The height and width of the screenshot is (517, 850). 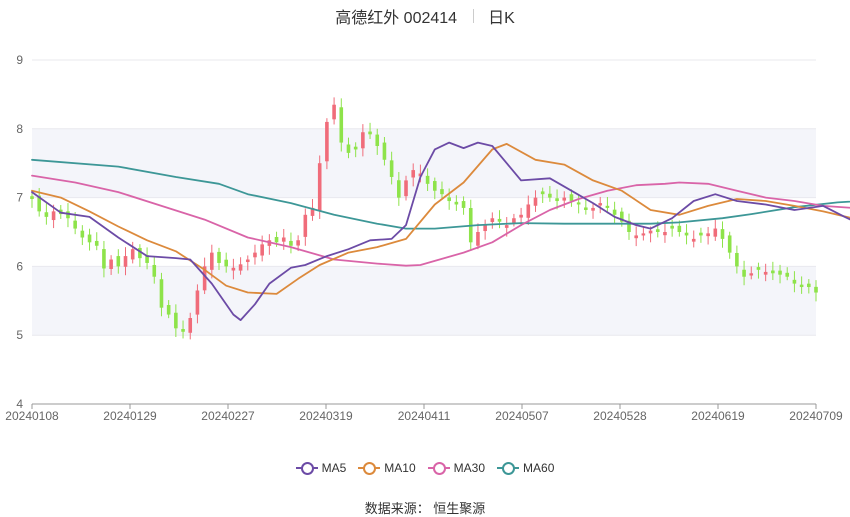 What do you see at coordinates (334, 468) in the screenshot?
I see `legend-label-ma5: MA5` at bounding box center [334, 468].